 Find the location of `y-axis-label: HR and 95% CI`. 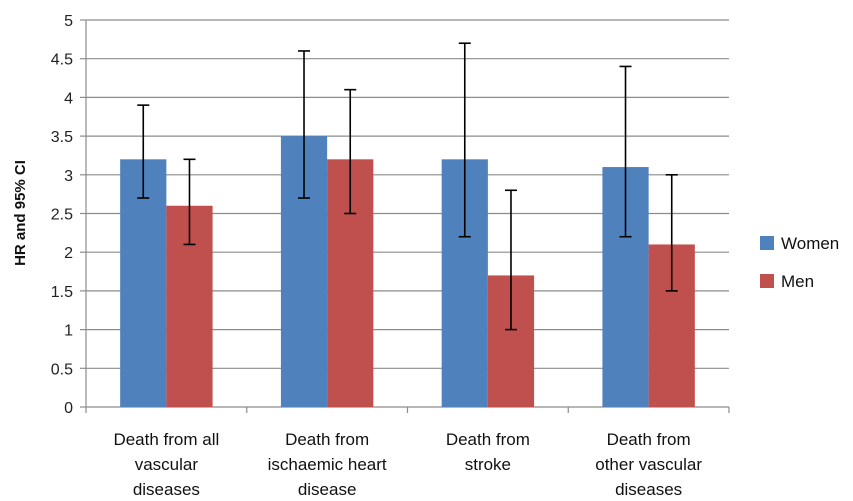

y-axis-label: HR and 95% CI is located at coordinates (20, 213).